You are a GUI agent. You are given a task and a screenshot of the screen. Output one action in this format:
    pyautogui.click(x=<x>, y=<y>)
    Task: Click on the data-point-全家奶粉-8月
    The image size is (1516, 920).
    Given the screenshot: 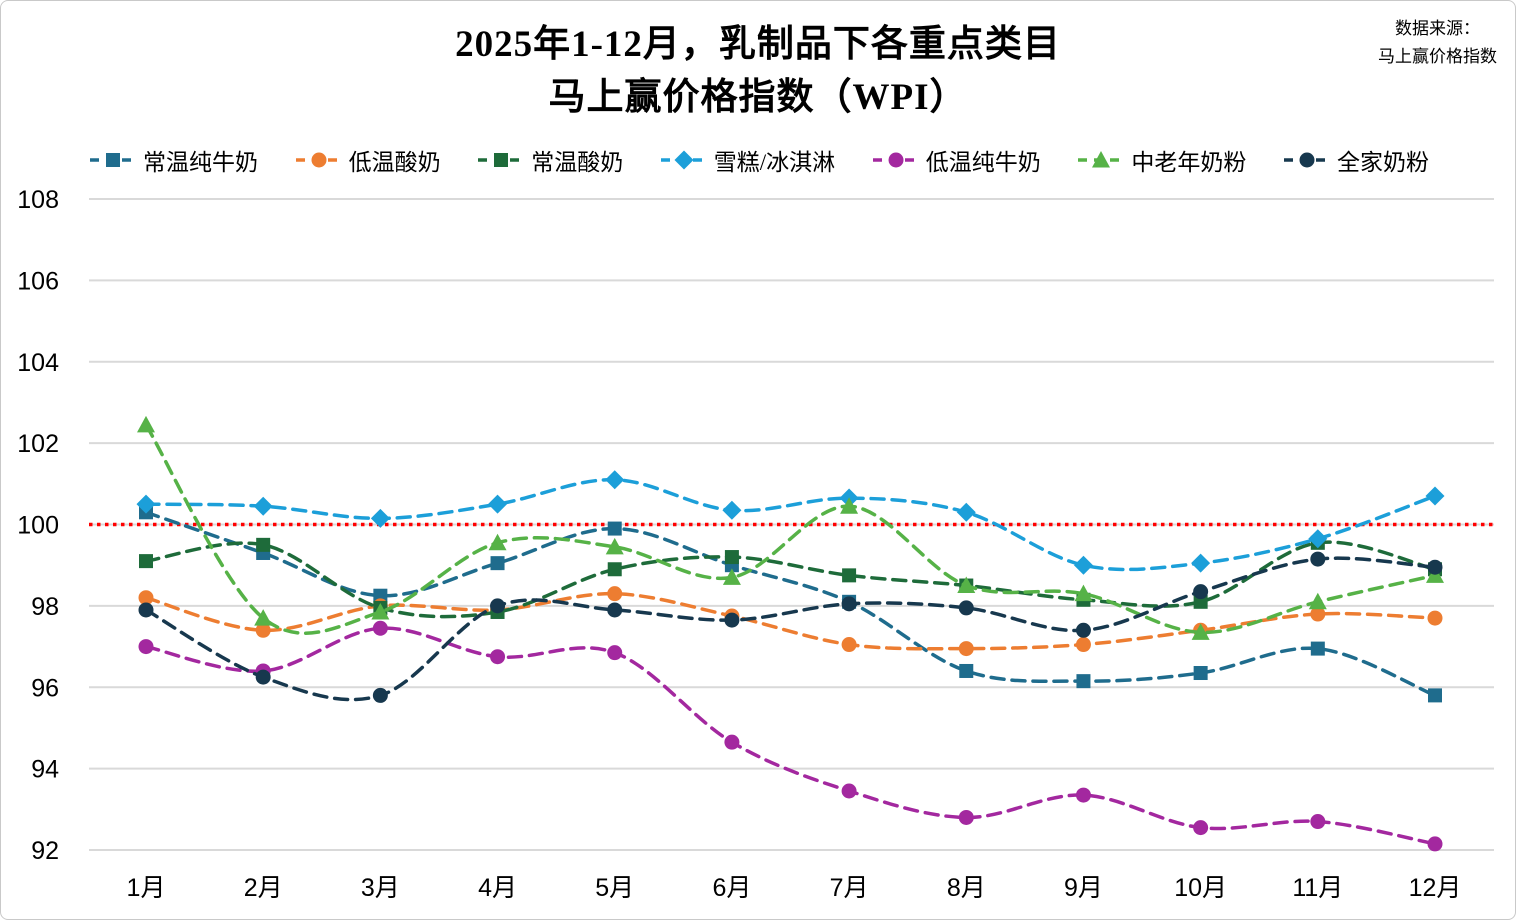 What is the action you would take?
    pyautogui.click(x=966, y=608)
    